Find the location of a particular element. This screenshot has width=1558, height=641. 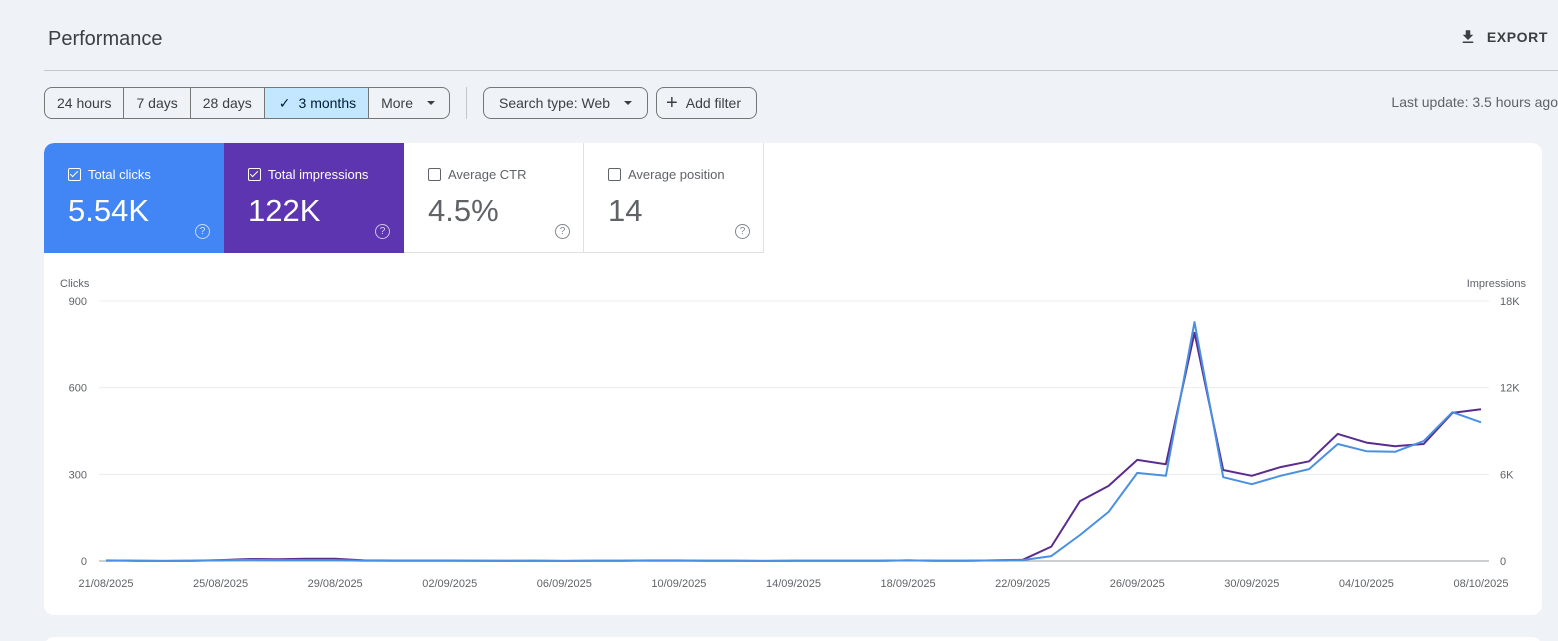

left-axis-tick: 900 is located at coordinates (78, 302).